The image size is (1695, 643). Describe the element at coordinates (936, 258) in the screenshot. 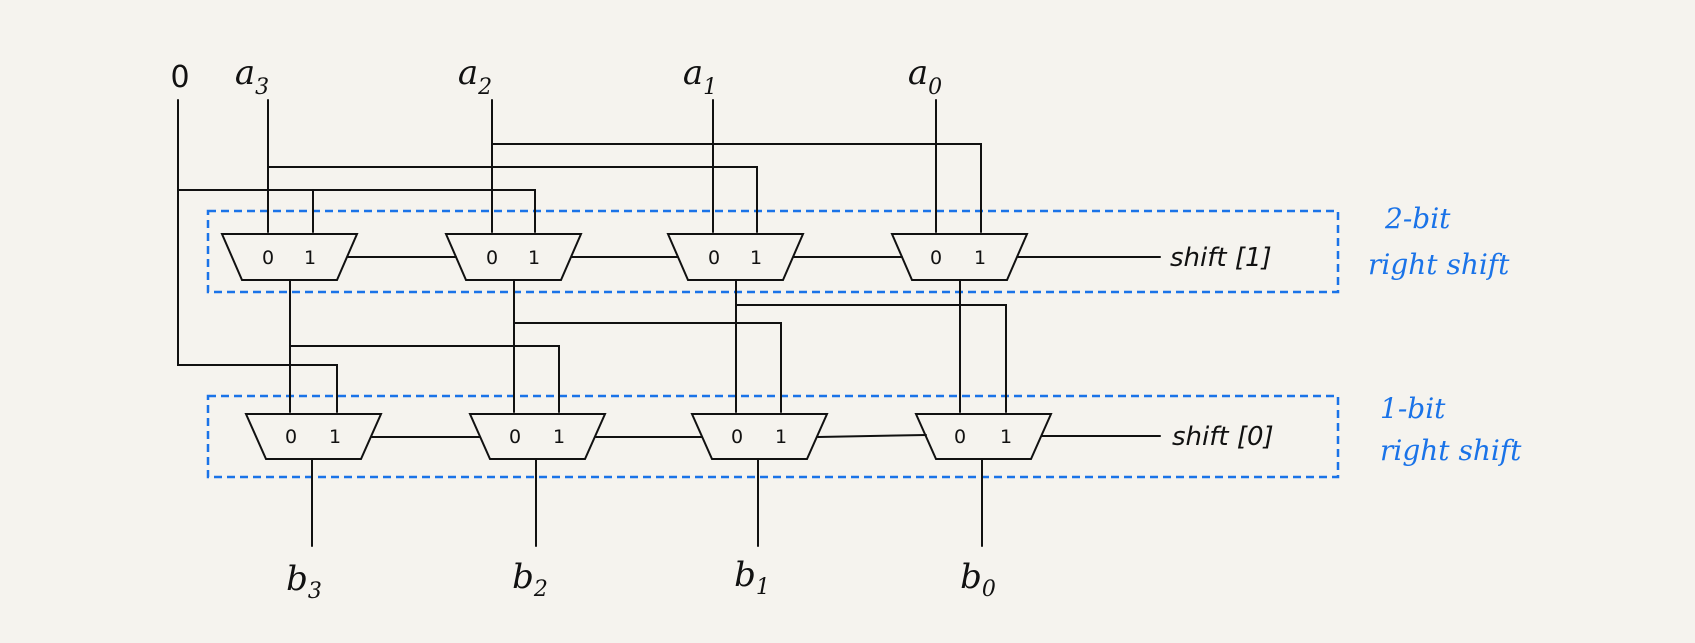

I see `mux-top-0-in0: 0` at that location.